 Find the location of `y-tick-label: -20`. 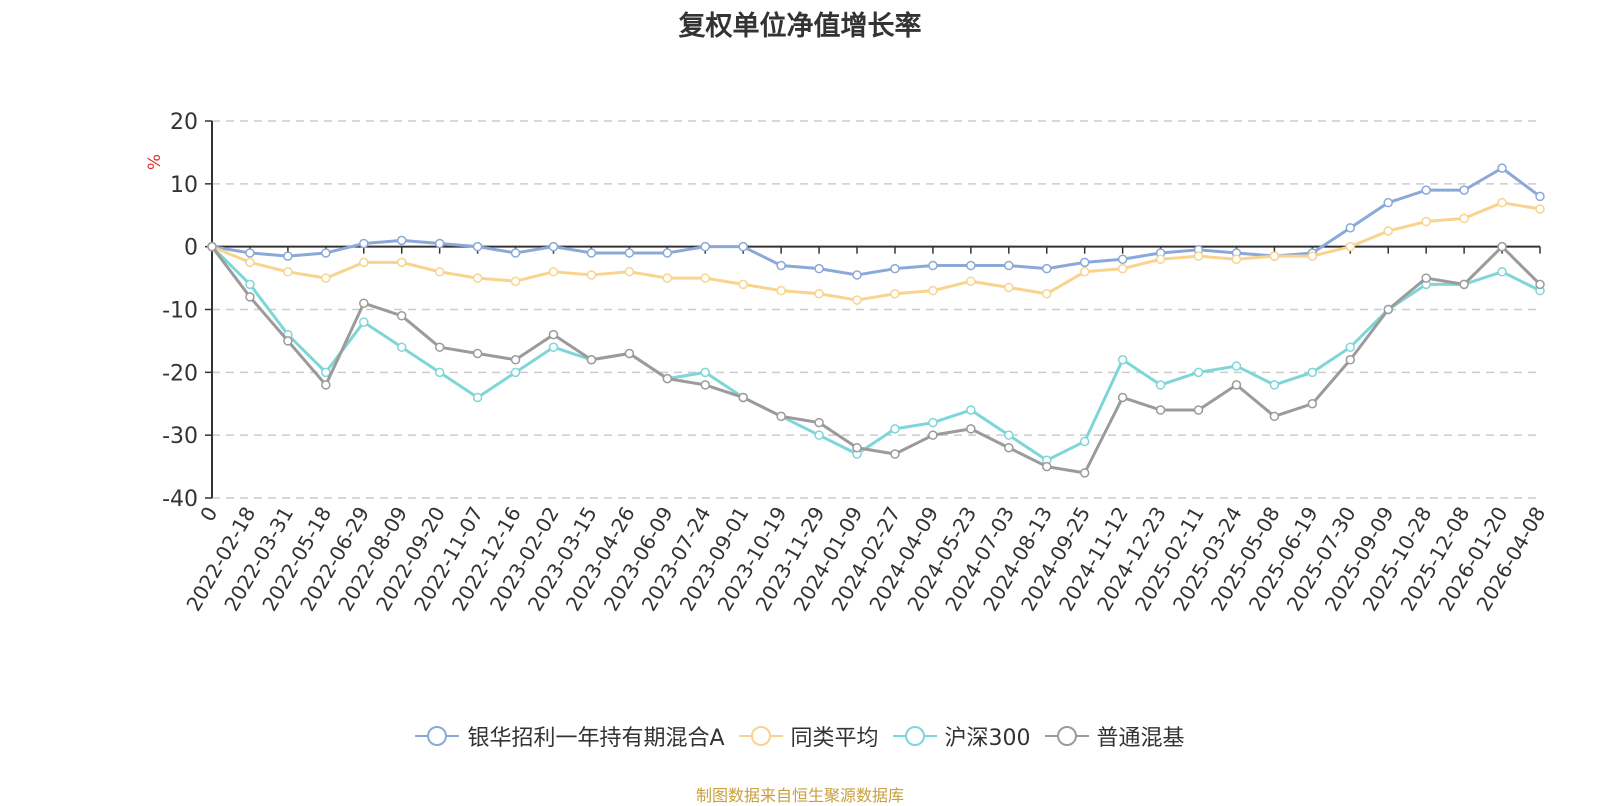

y-tick-label: -20 is located at coordinates (180, 373).